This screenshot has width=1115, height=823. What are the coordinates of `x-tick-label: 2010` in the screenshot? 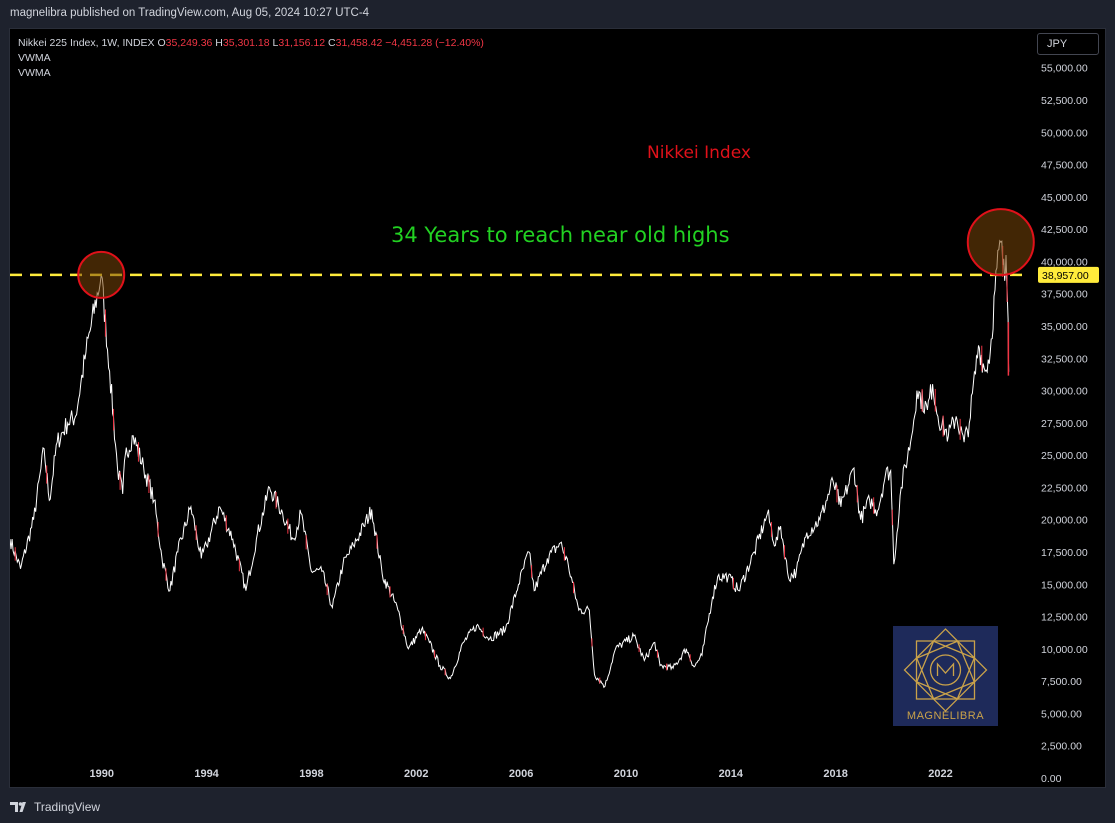 It's located at (626, 774).